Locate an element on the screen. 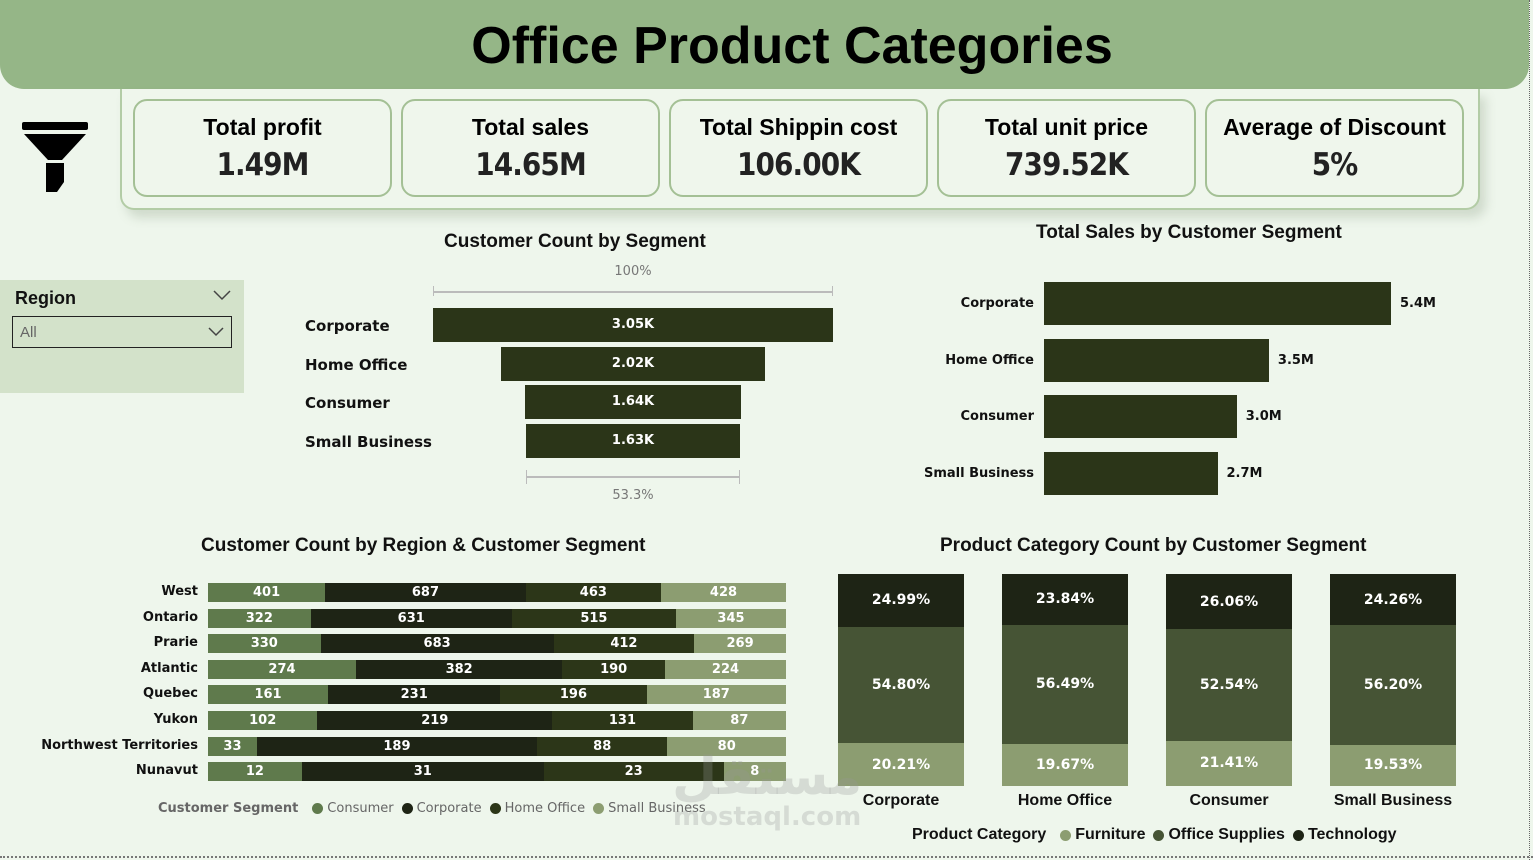  legend-dot-office-supplies is located at coordinates (1159, 835).